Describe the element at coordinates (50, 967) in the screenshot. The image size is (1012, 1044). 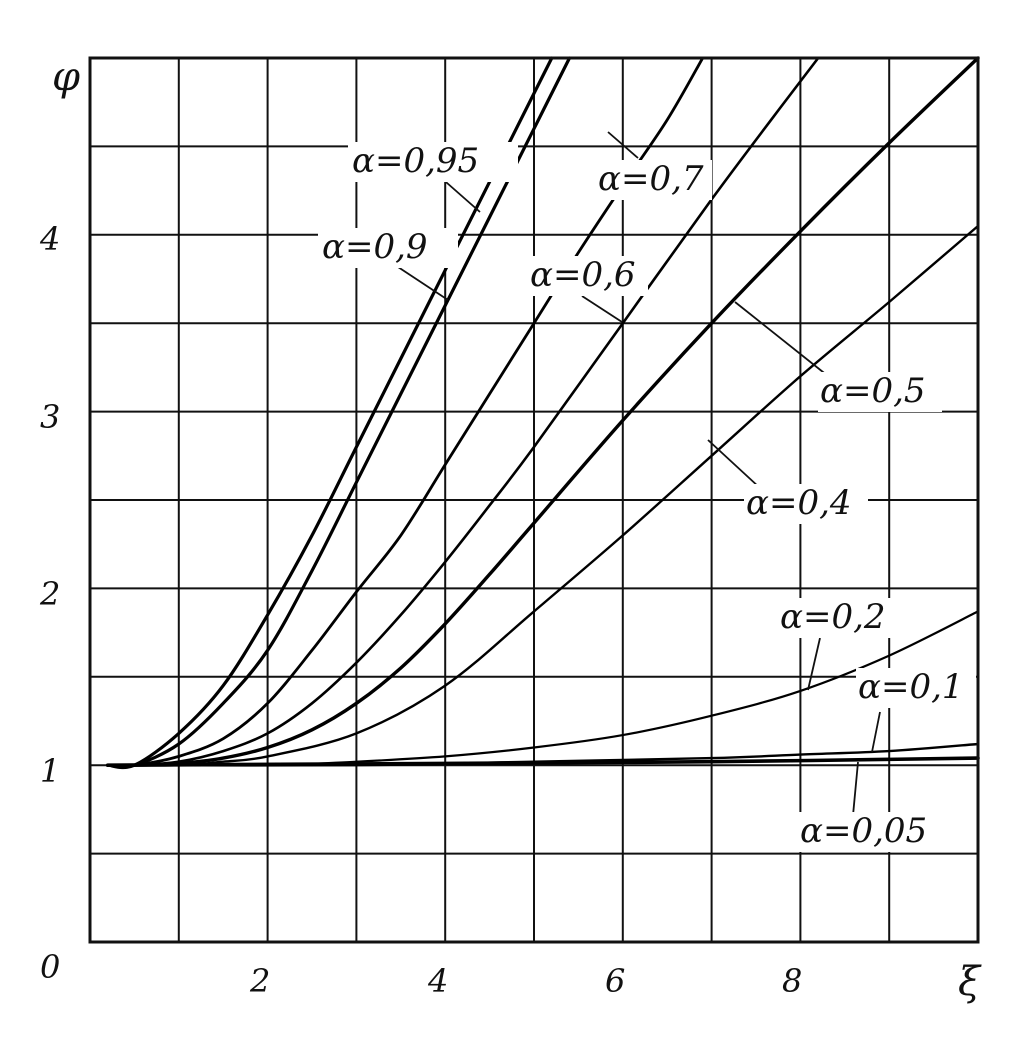
I see `x-tick-label-0: 0` at that location.